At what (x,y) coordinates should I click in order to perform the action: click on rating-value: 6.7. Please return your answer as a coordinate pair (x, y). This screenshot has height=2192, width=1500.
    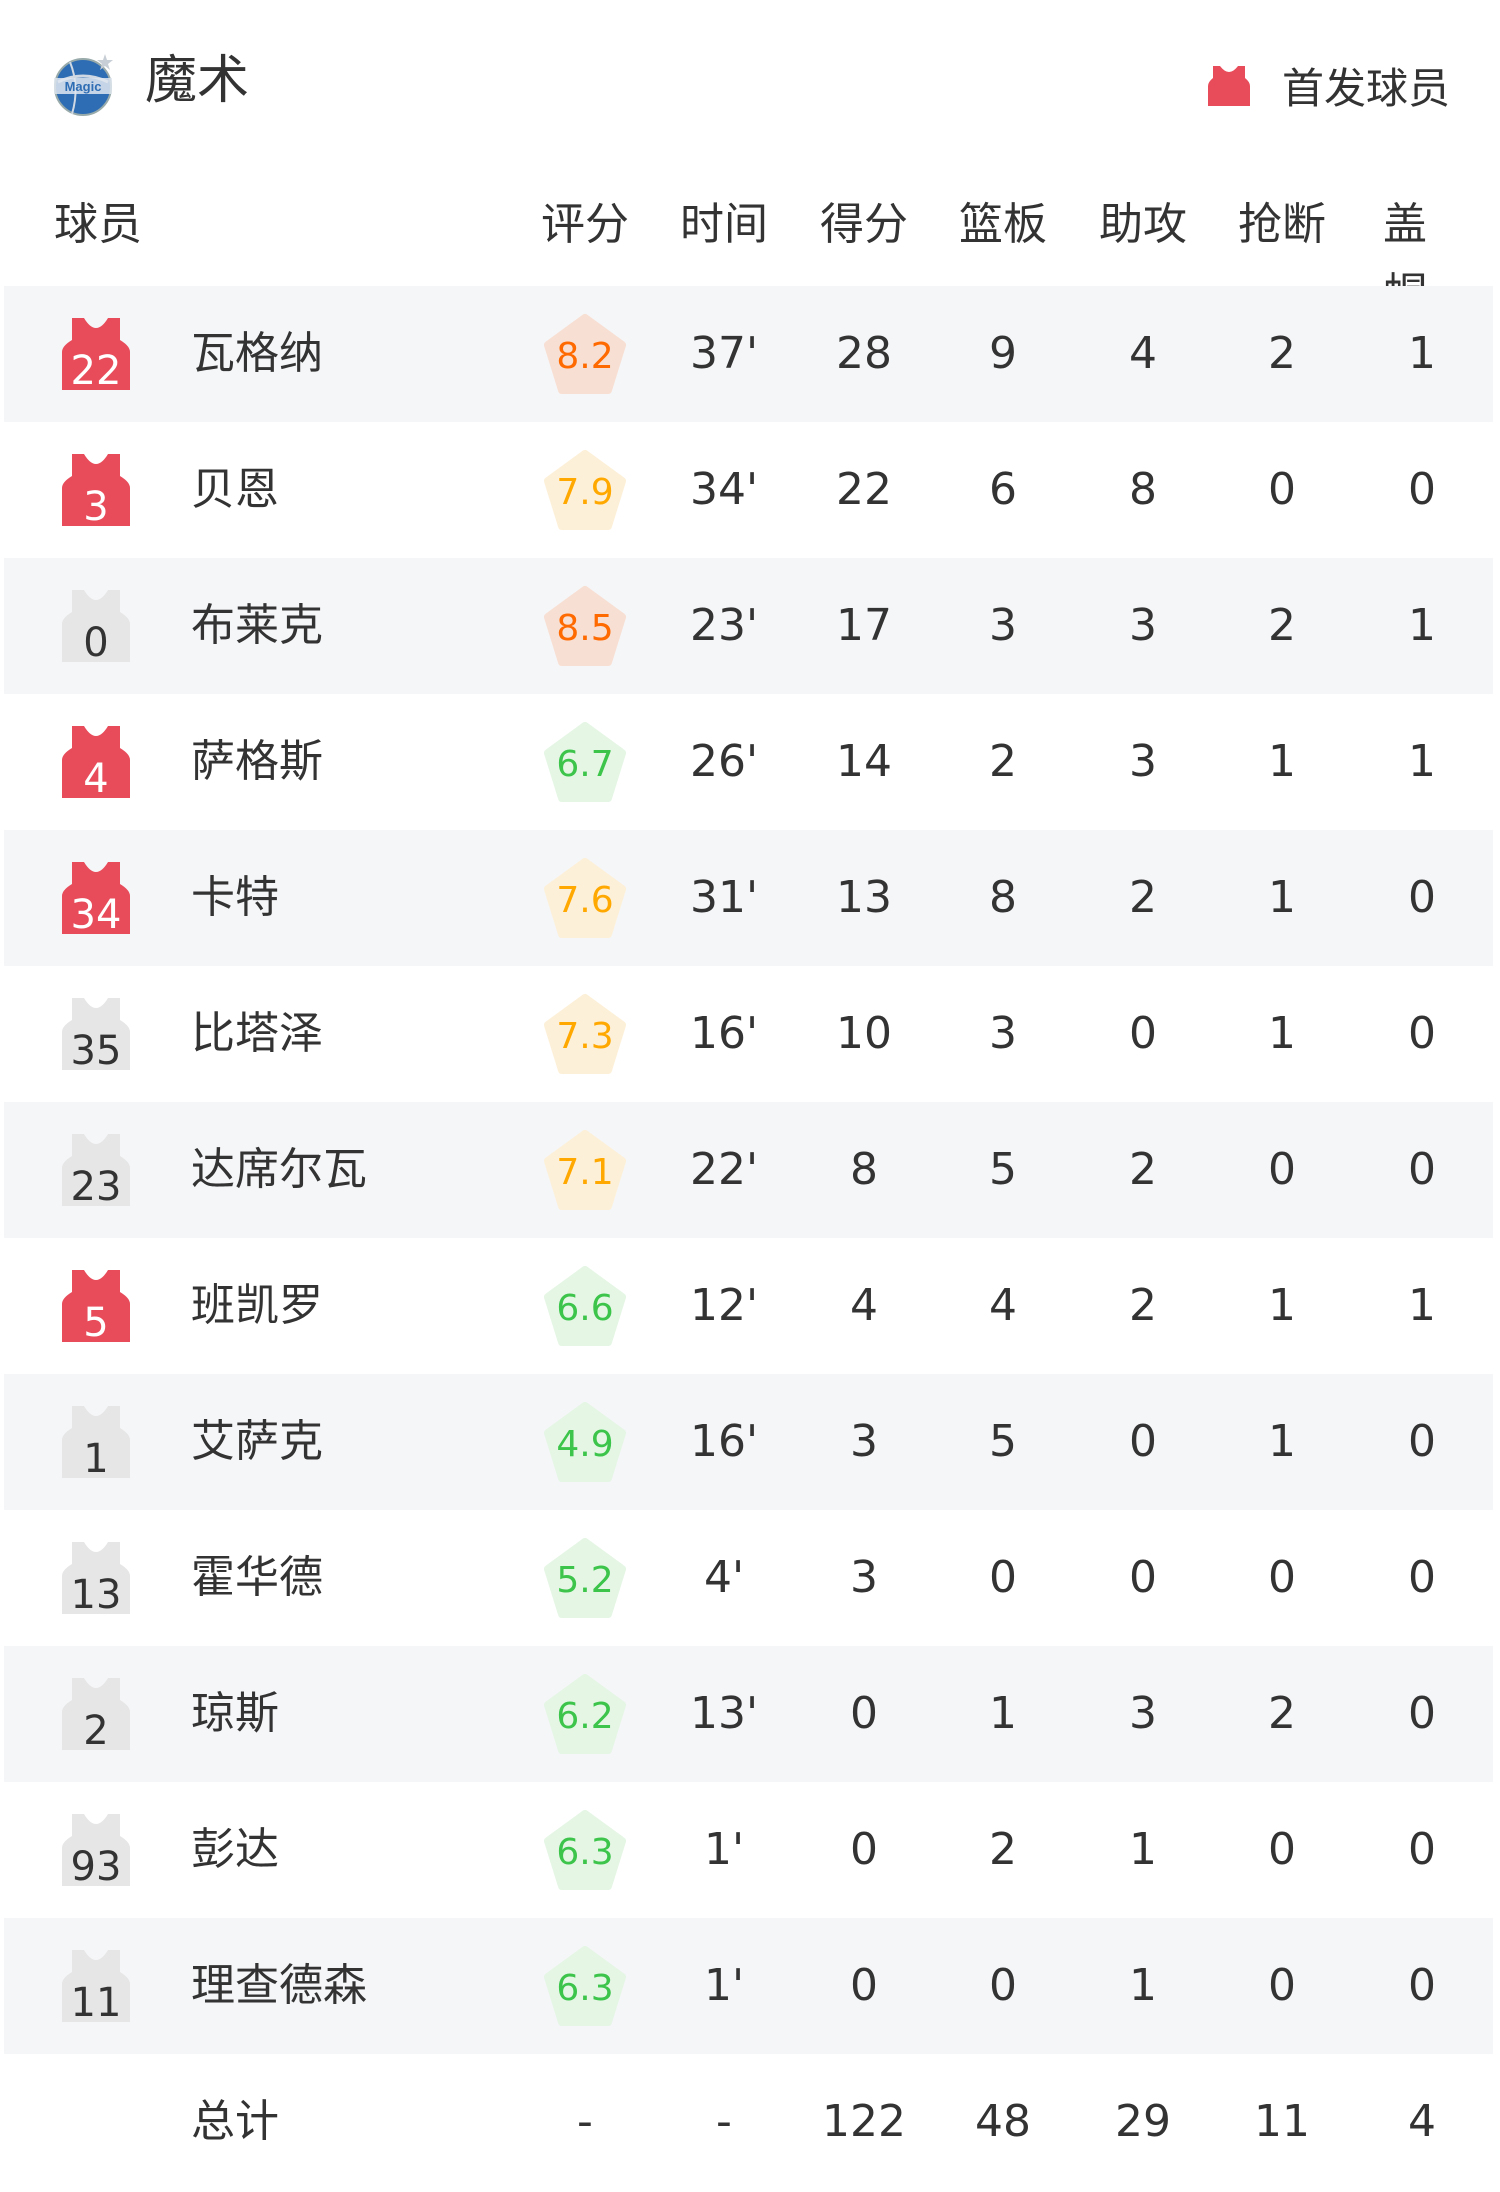
    Looking at the image, I should click on (585, 764).